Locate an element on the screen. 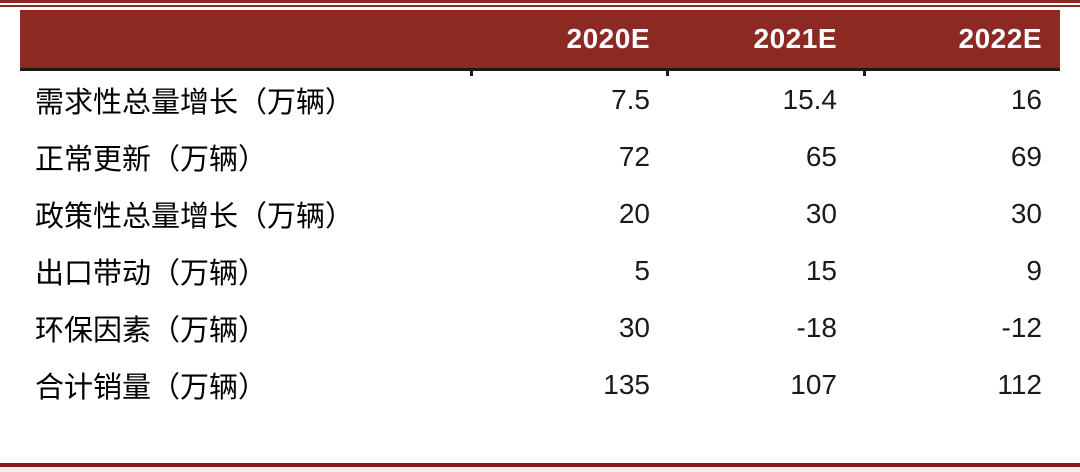 Image resolution: width=1080 pixels, height=472 pixels. table-row: 政策性总量增长（万辆） 20 30 30 is located at coordinates (540, 213).